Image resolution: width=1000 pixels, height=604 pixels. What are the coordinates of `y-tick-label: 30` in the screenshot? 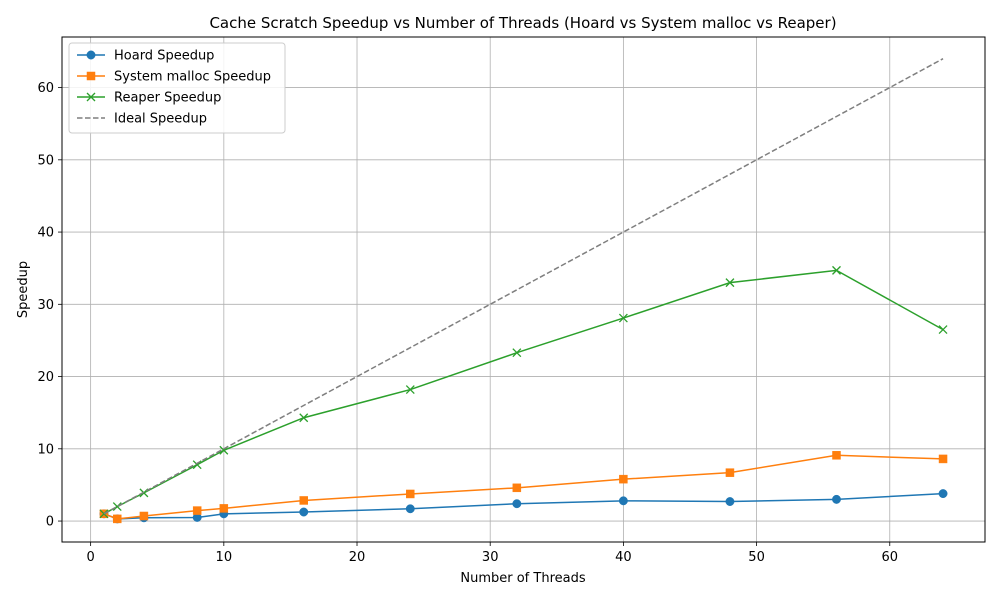 It's located at (45, 305).